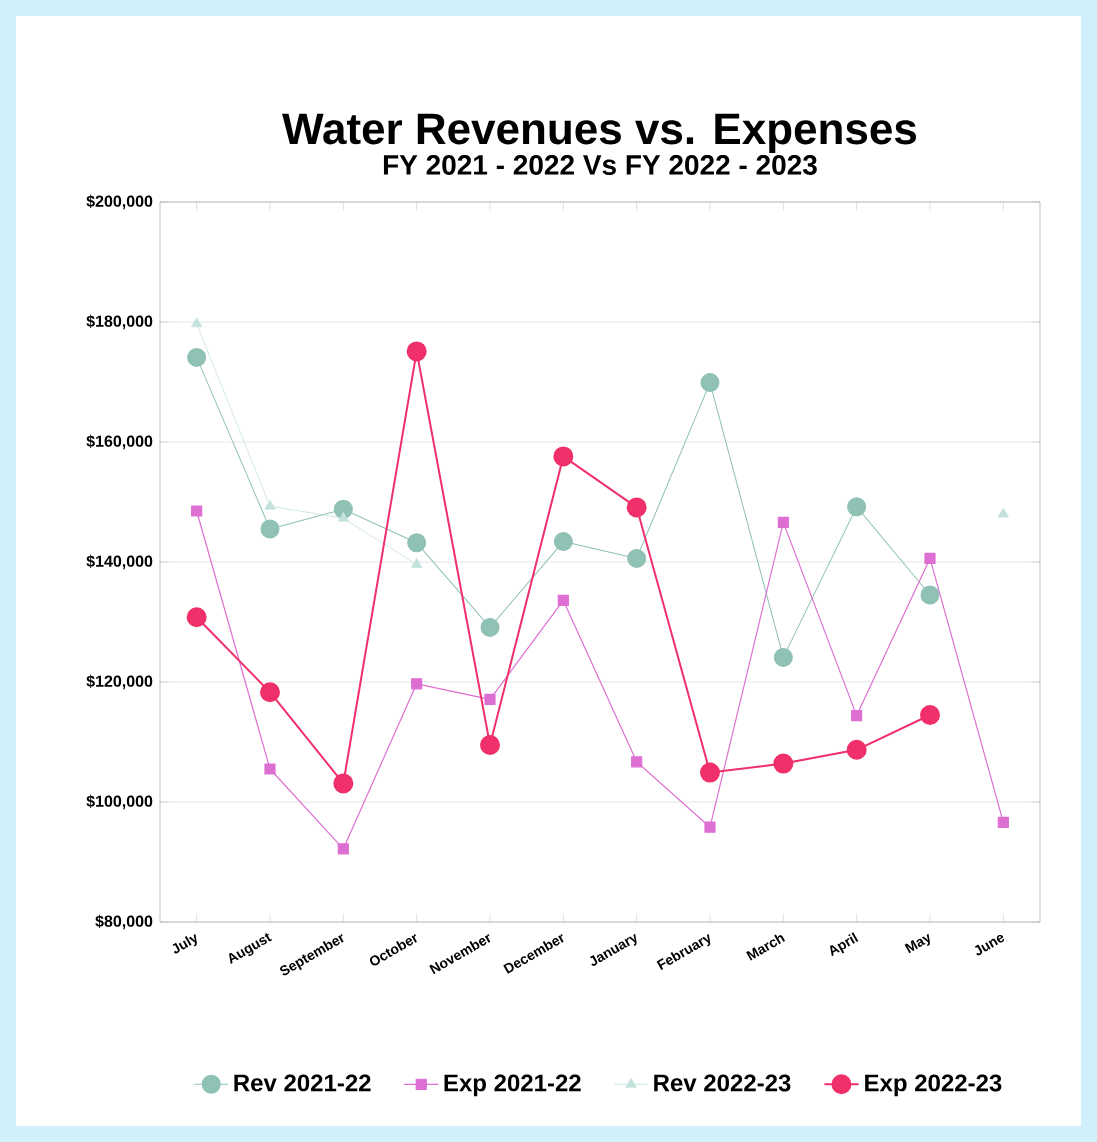 Image resolution: width=1097 pixels, height=1142 pixels. Describe the element at coordinates (599, 133) in the screenshot. I see `chart-title: Water Revenues vs. Expenses` at that location.